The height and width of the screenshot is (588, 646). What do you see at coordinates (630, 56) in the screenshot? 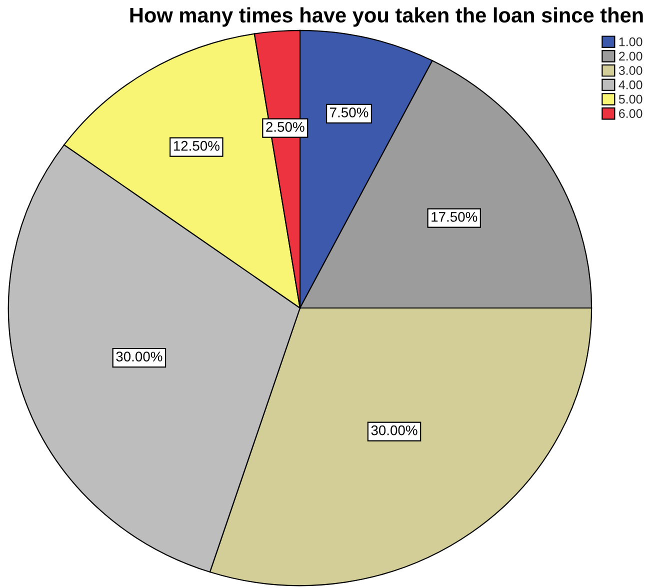
I see `legend-label: 2.00` at bounding box center [630, 56].